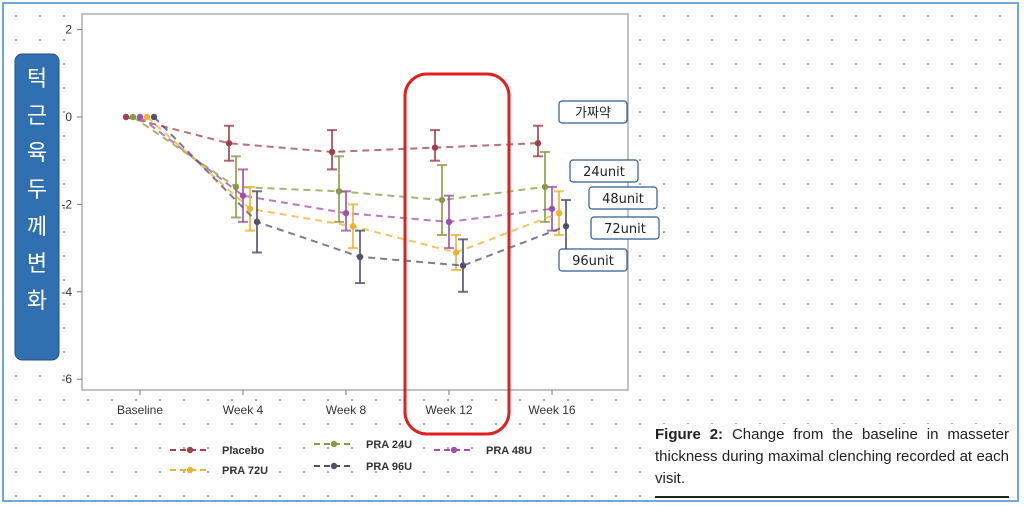  I want to click on y-axis-label-char: 두, so click(37, 190).